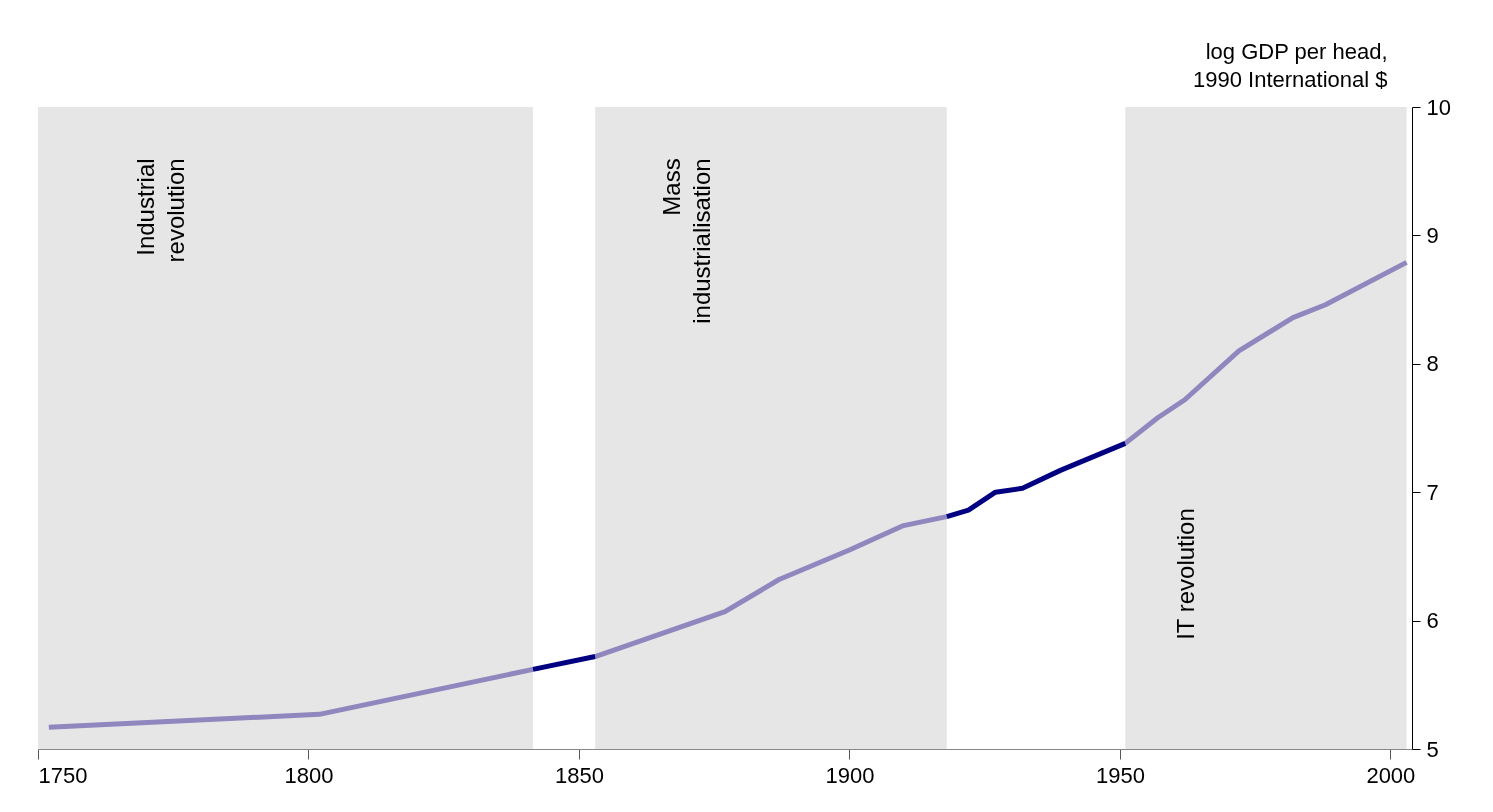 Image resolution: width=1493 pixels, height=812 pixels. Describe the element at coordinates (686, 241) in the screenshot. I see `band-label: Mass industrialisation` at that location.